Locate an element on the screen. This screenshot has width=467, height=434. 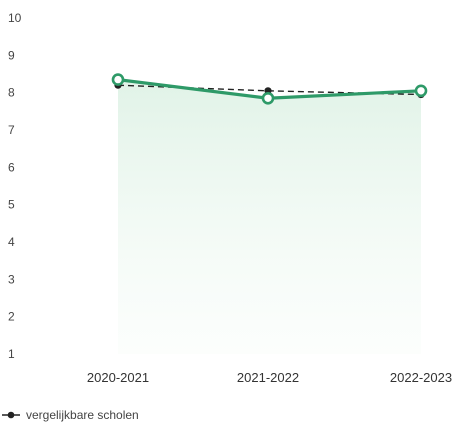
y-tick-label: 5 is located at coordinates (11, 205).